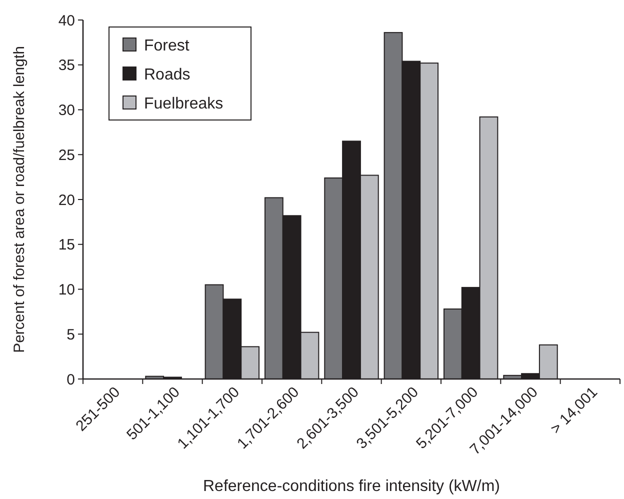 The image size is (624, 499). What do you see at coordinates (66, 245) in the screenshot?
I see `y-tick-label: 15` at bounding box center [66, 245].